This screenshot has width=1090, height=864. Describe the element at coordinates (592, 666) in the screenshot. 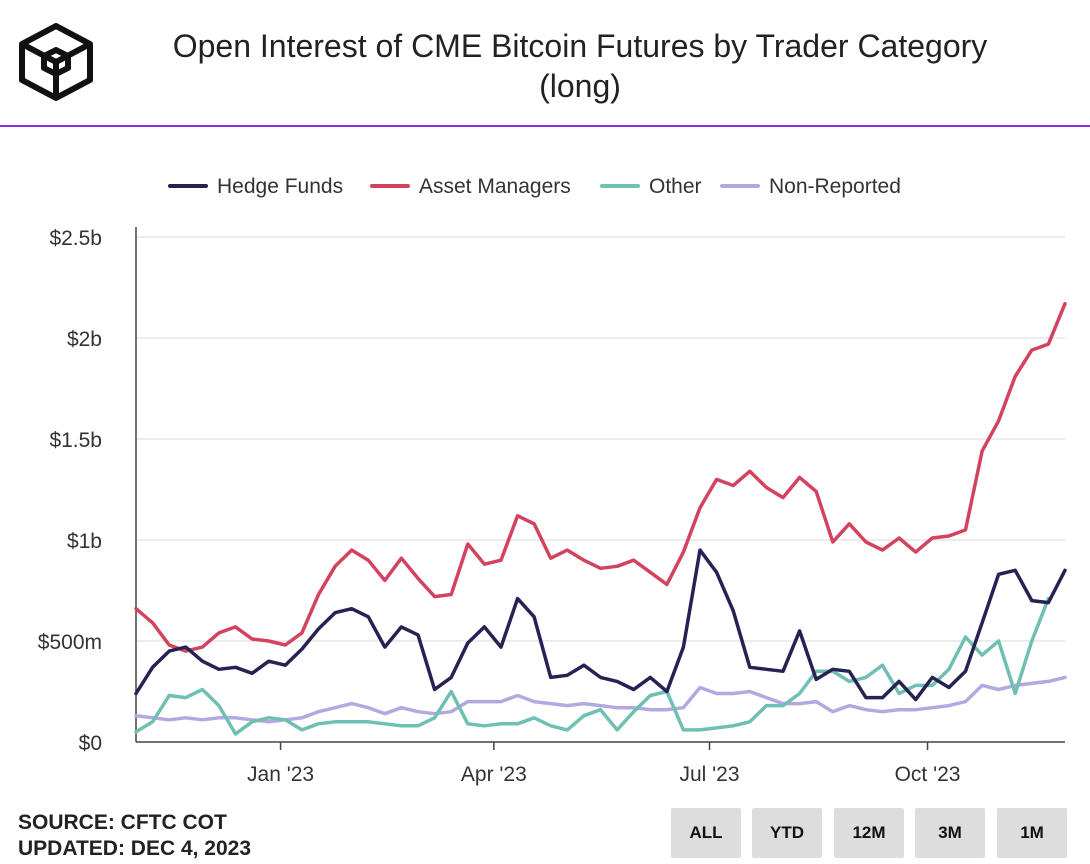

I see `series-line-other` at that location.